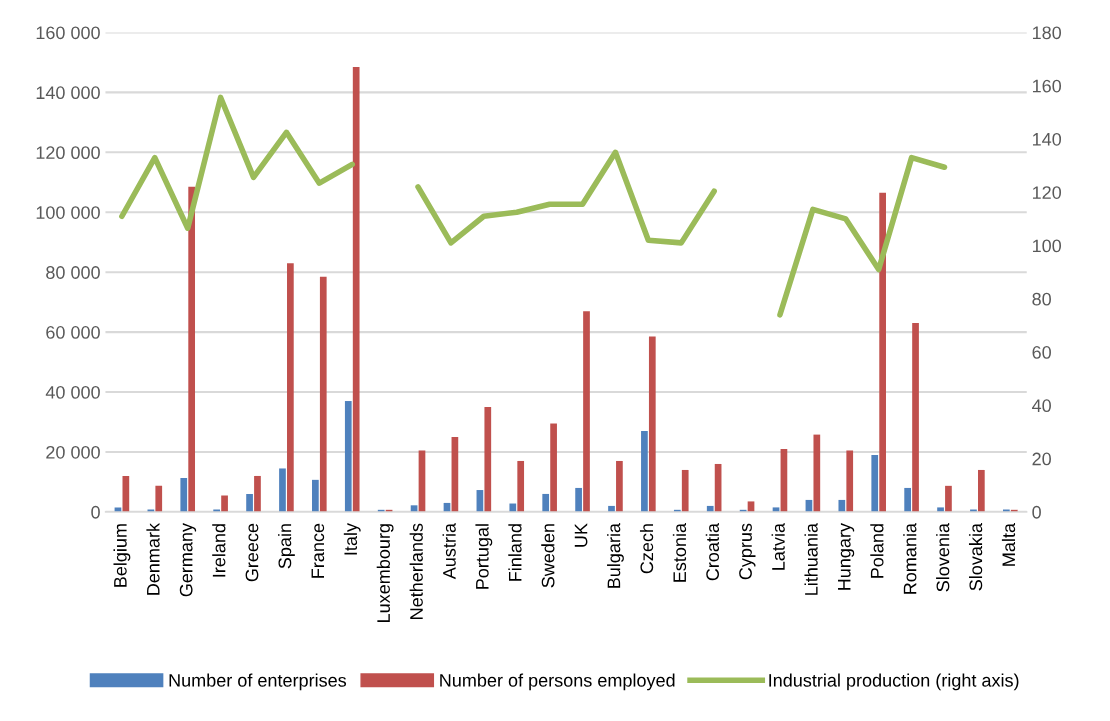 Image resolution: width=1110 pixels, height=721 pixels. What do you see at coordinates (188, 560) in the screenshot?
I see `x-tick-label: Germany` at bounding box center [188, 560].